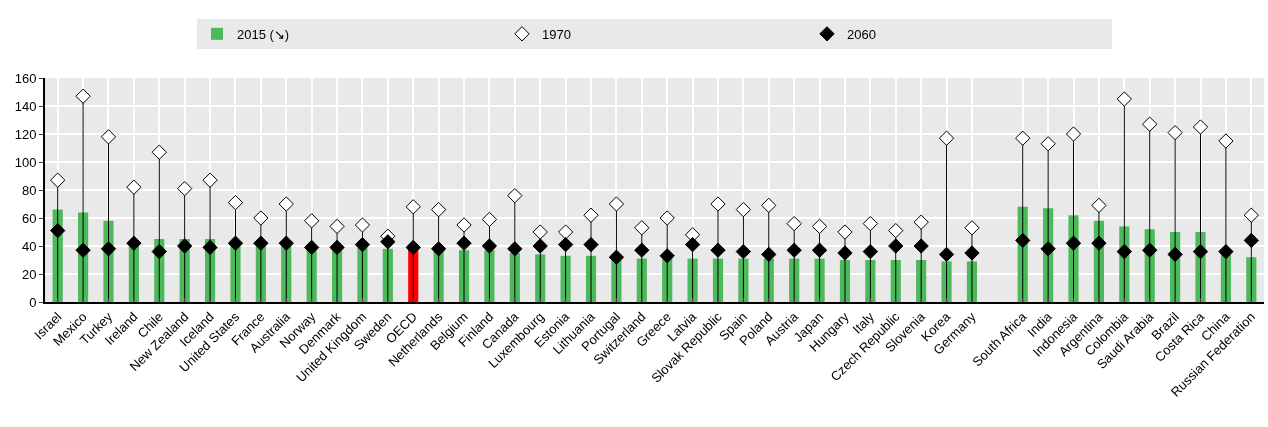 Image resolution: width=1268 pixels, height=427 pixels. I want to click on y-tick-label: 0, so click(33, 302).